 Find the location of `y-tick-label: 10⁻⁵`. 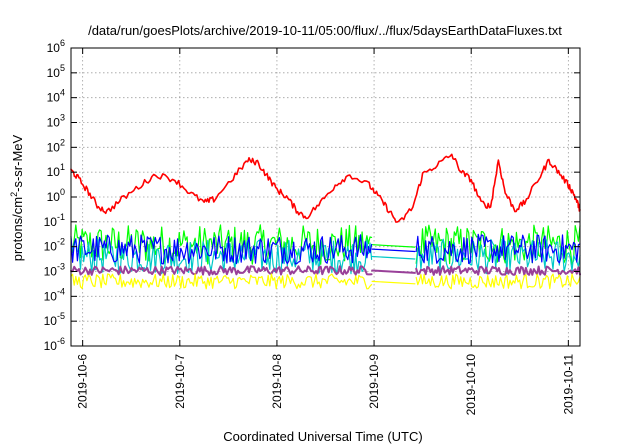

y-tick-label: 10⁻⁵ is located at coordinates (54, 319).